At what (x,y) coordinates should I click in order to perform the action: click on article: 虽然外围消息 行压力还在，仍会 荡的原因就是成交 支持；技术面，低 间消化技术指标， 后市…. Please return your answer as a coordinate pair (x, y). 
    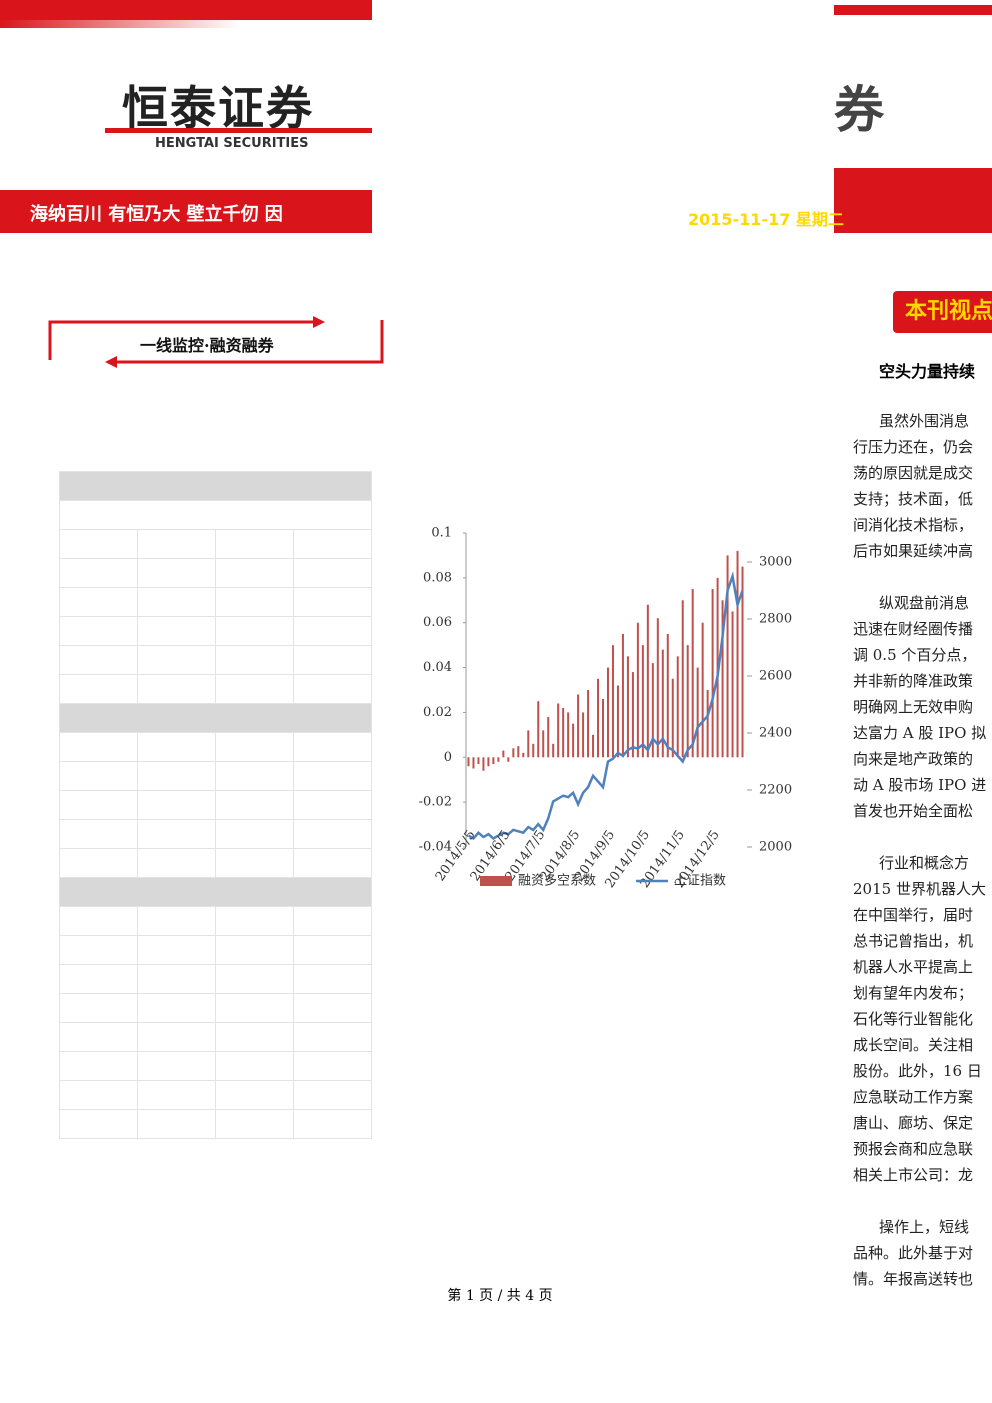
    Looking at the image, I should click on (922, 863).